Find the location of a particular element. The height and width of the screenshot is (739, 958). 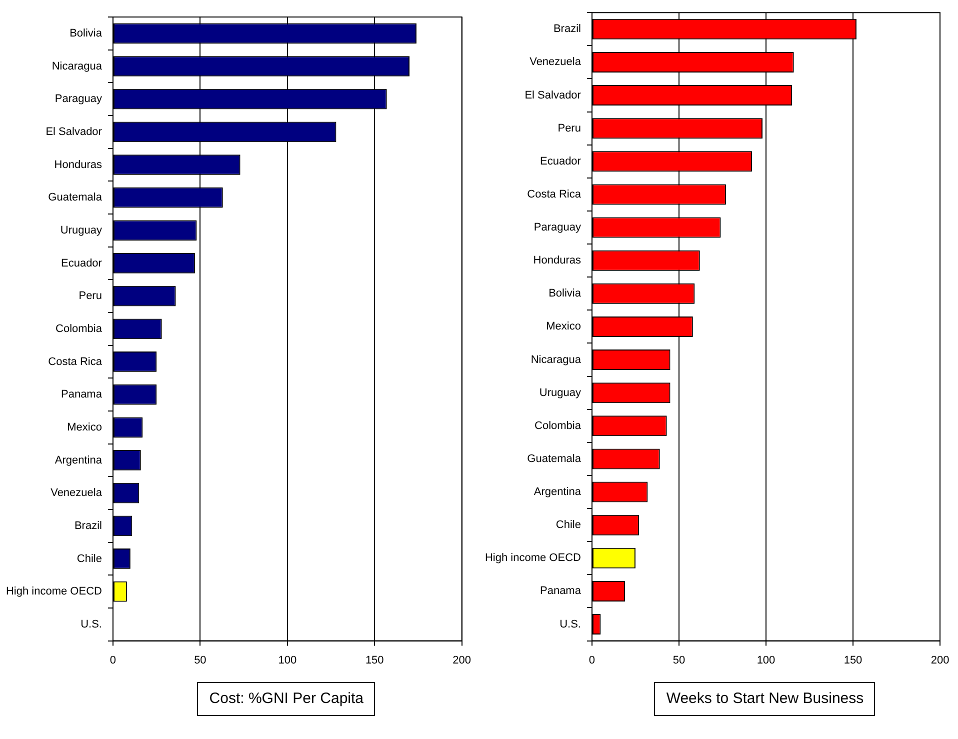

text: Cost: %GNI Per Capita is located at coordinates (286, 699).